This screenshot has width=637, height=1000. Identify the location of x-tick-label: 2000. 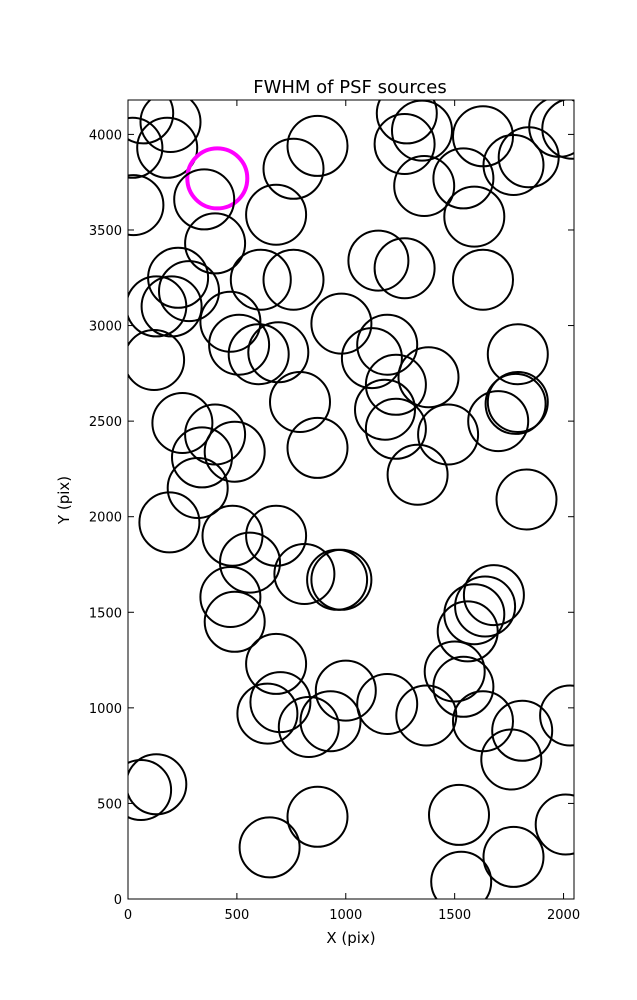
(563, 915).